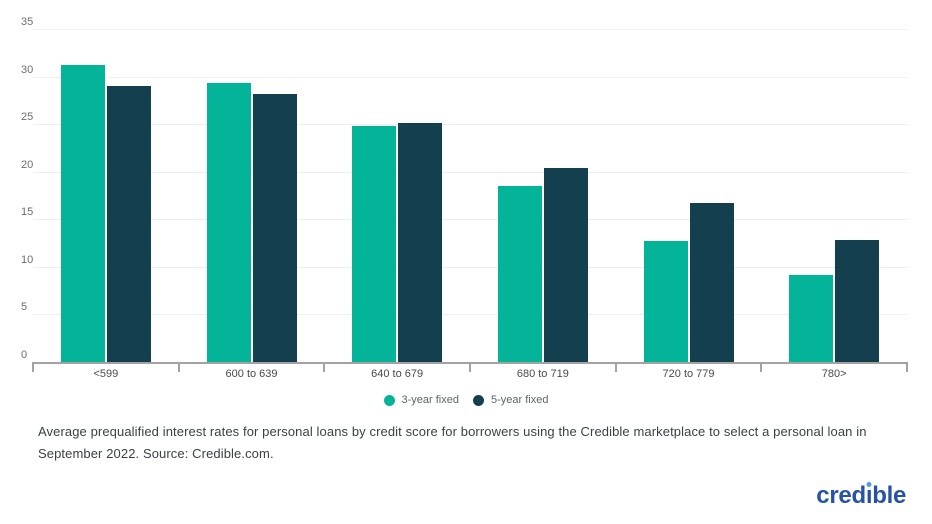  What do you see at coordinates (27, 117) in the screenshot?
I see `y-axis-label: 25` at bounding box center [27, 117].